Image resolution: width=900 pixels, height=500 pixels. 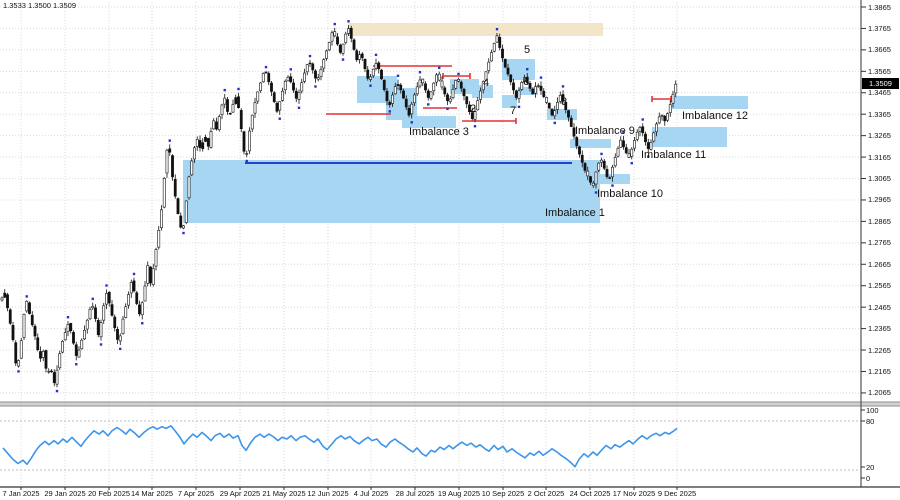 What do you see at coordinates (880, 83) in the screenshot?
I see `current-price-tag: 1.3509` at bounding box center [880, 83].